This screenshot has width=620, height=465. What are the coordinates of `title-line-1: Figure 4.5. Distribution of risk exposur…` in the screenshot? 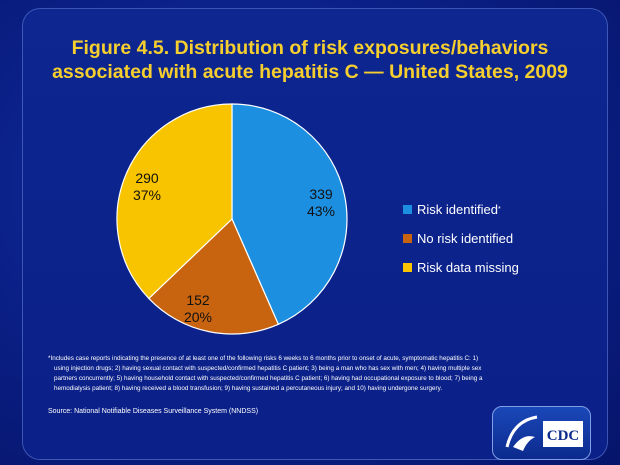 It's located at (310, 48).